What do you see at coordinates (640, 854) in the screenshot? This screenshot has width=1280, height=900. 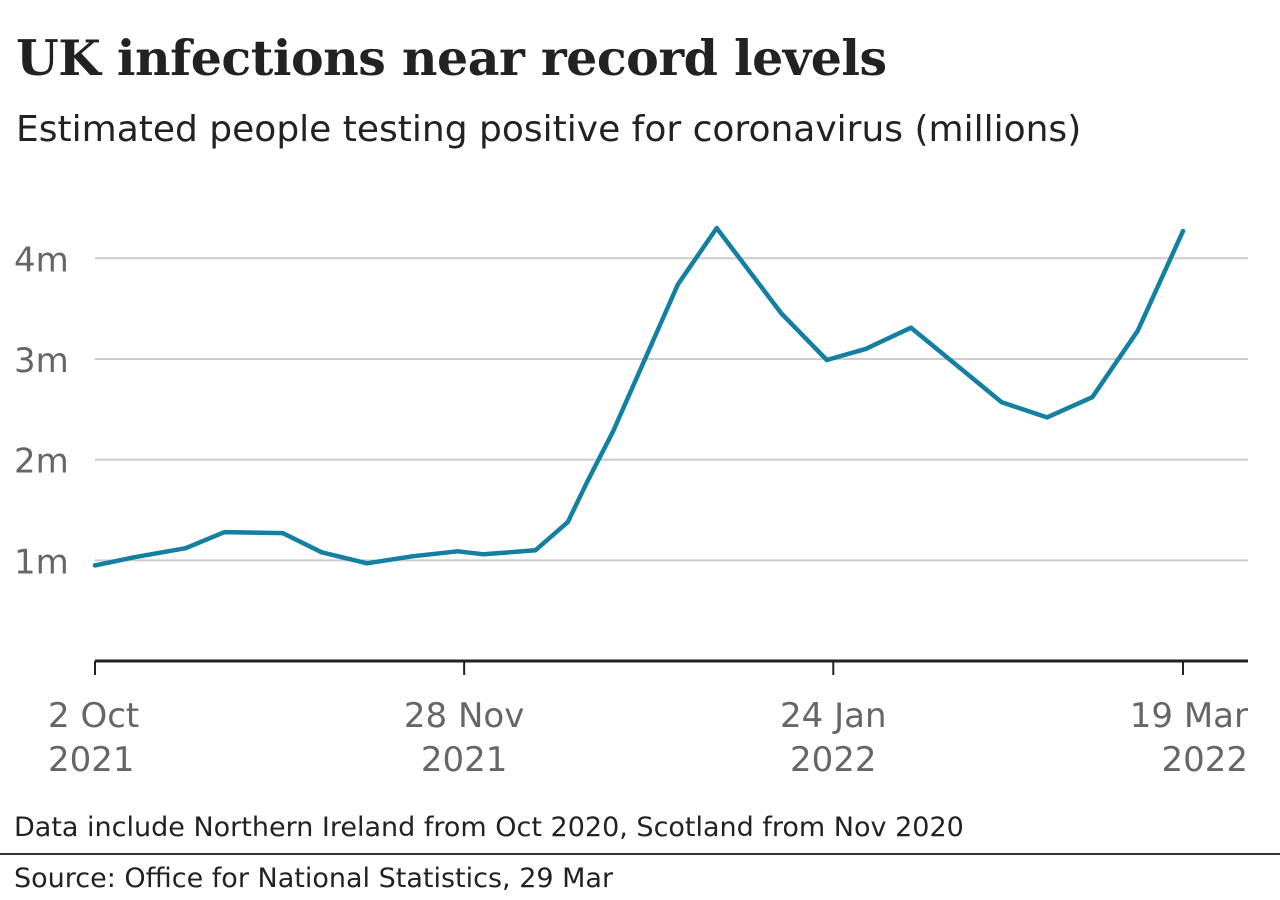 I see `footer-divider` at bounding box center [640, 854].